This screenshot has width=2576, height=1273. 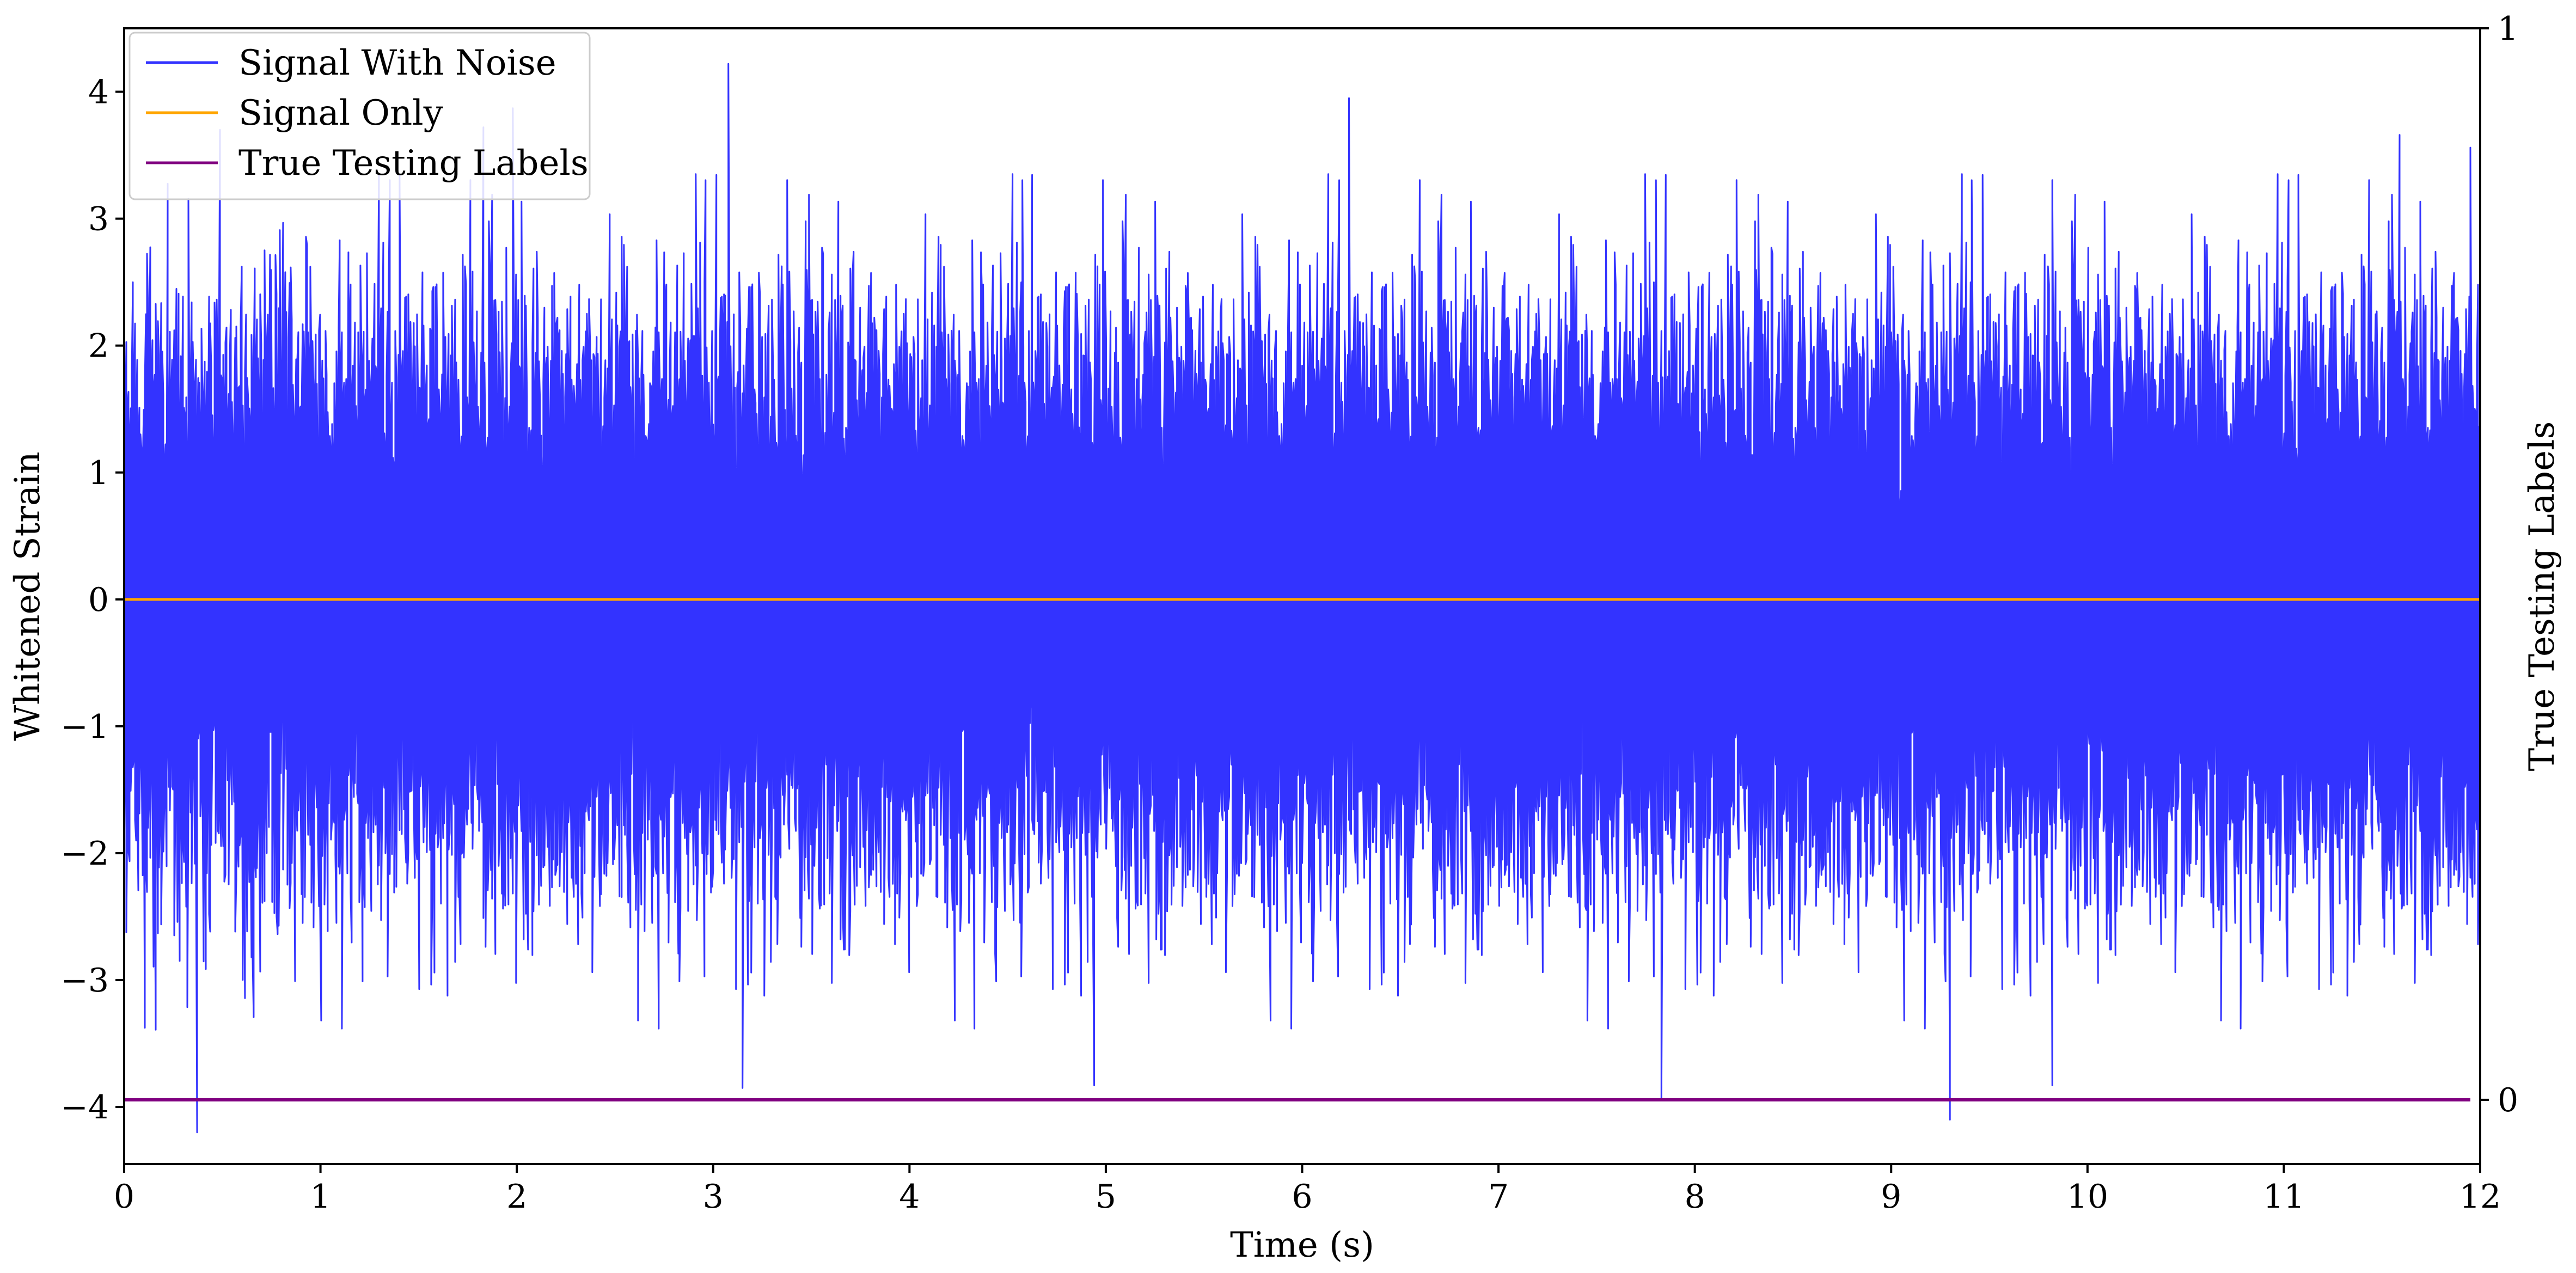 What do you see at coordinates (320, 1197) in the screenshot?
I see `x-tick-label: 1` at bounding box center [320, 1197].